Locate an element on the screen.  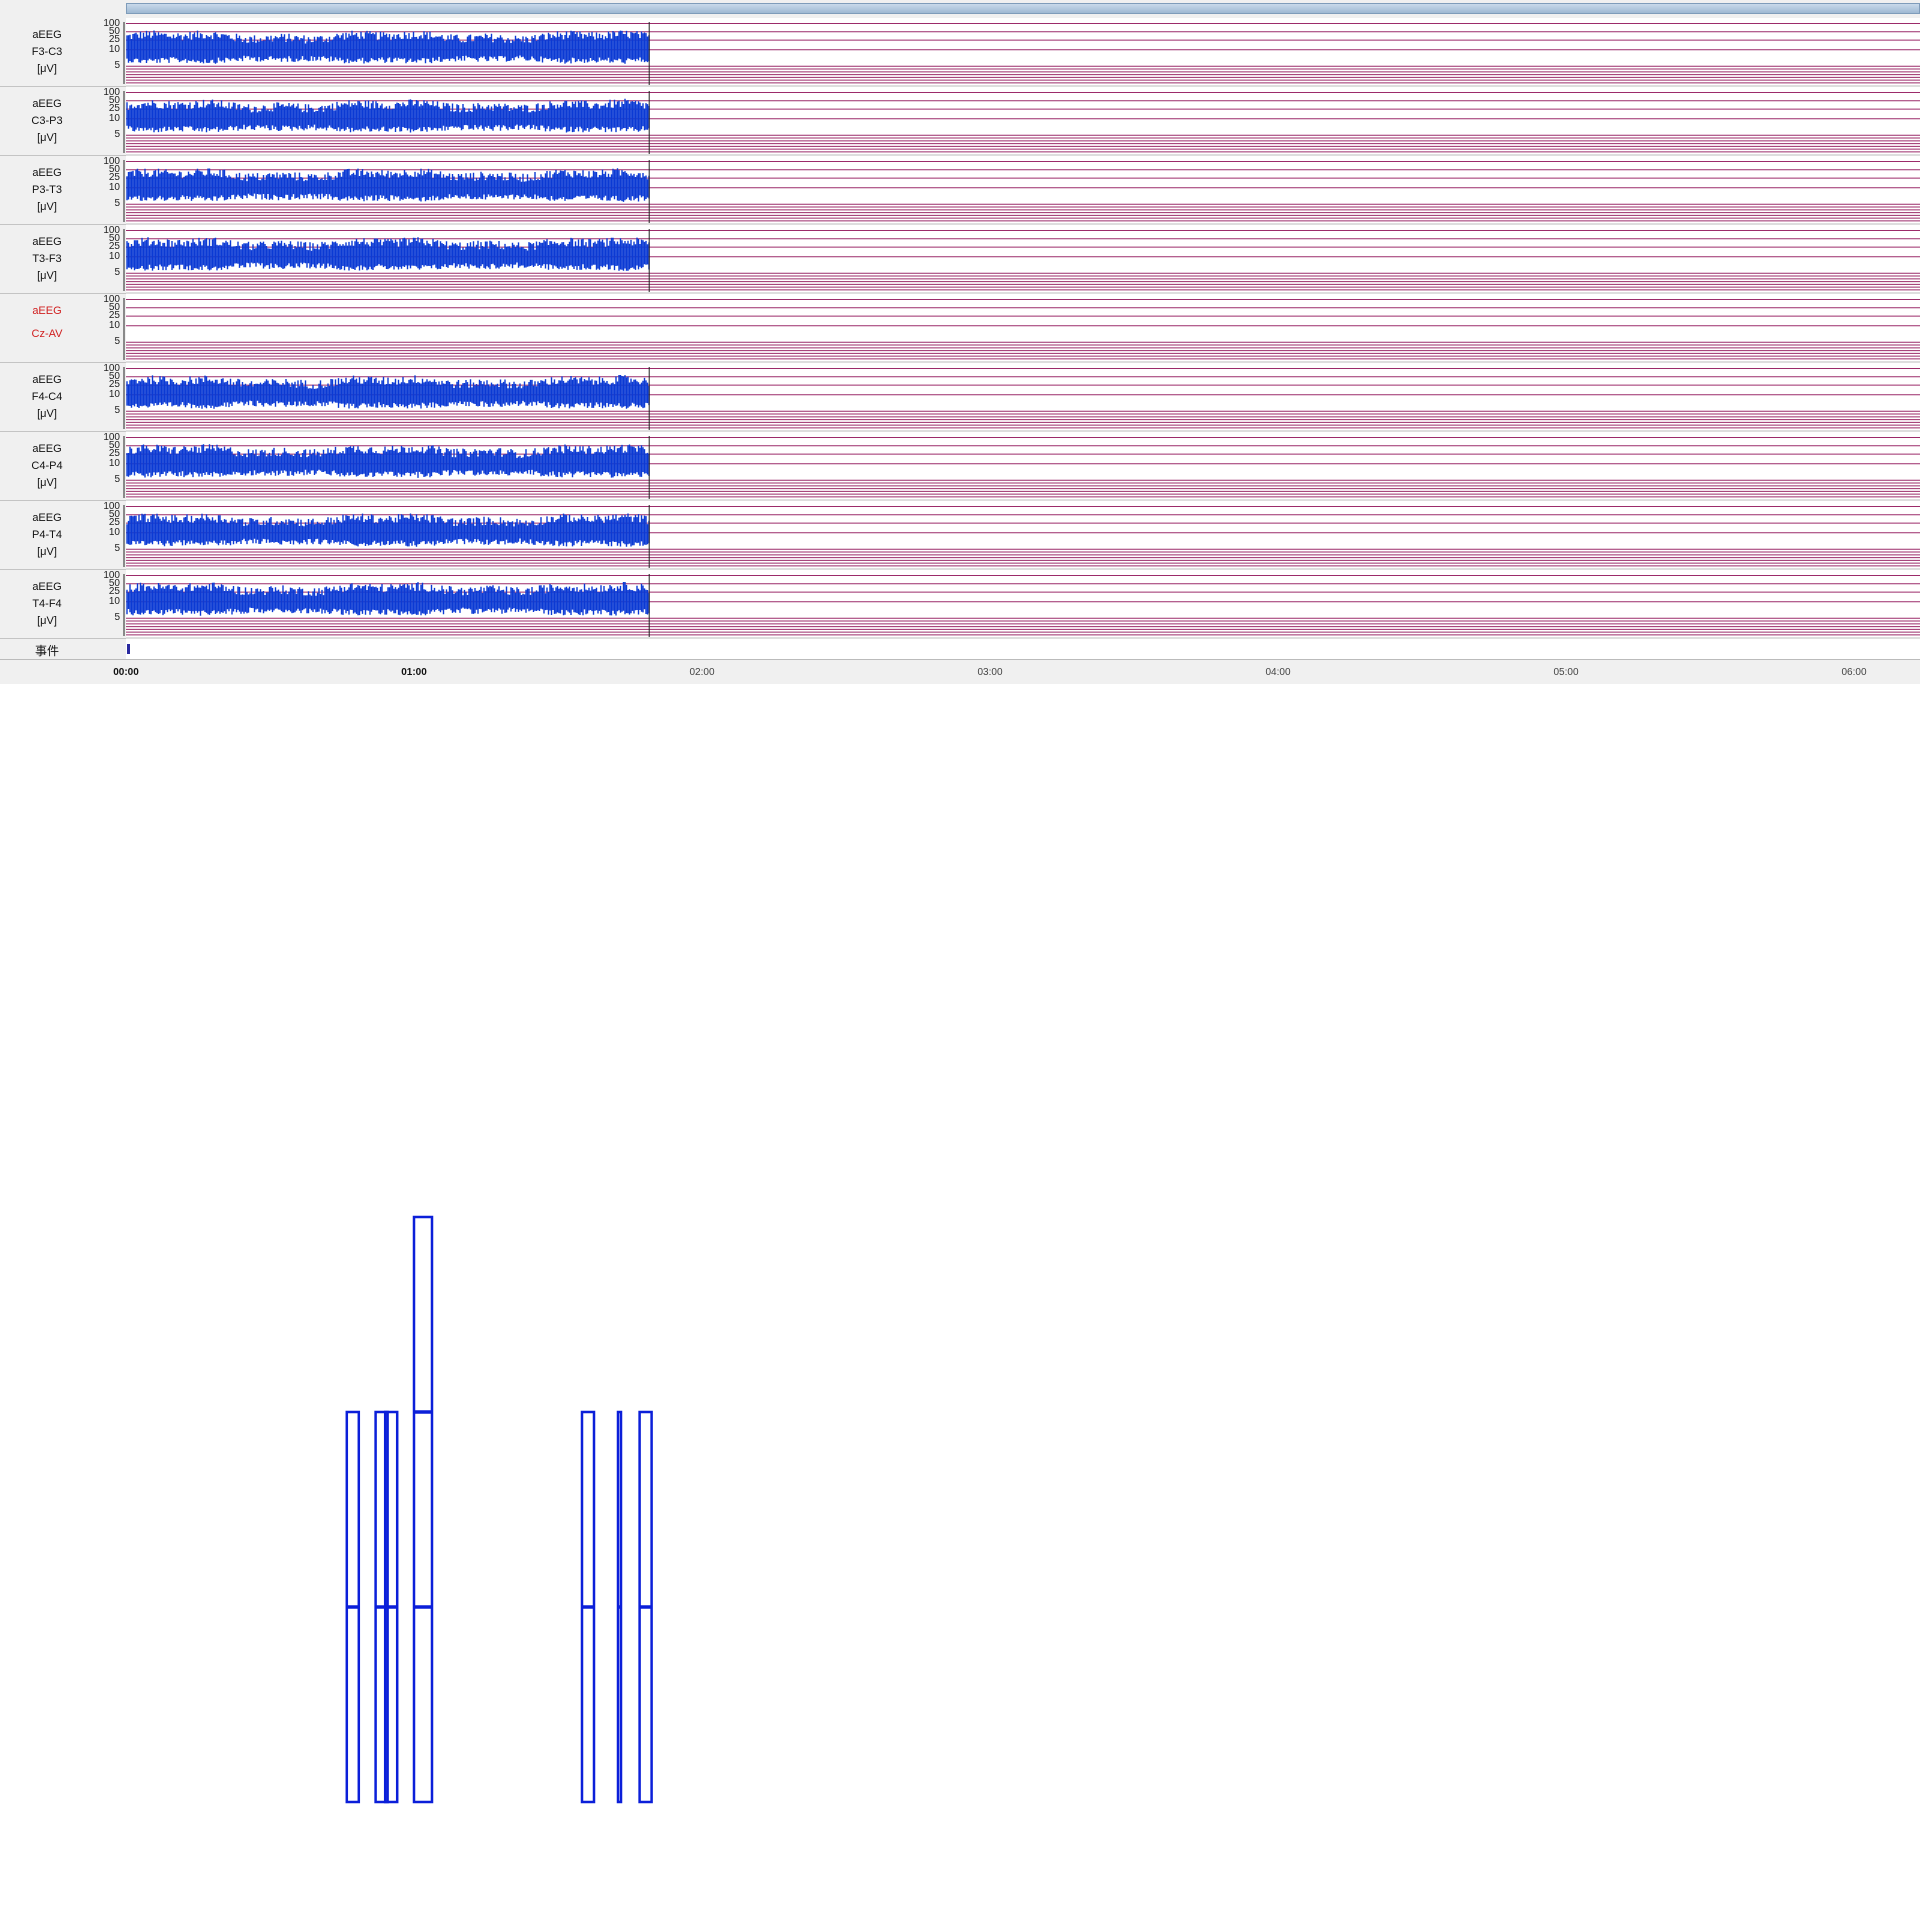
channel-unit-2: [μV] is located at coordinates (47, 138).